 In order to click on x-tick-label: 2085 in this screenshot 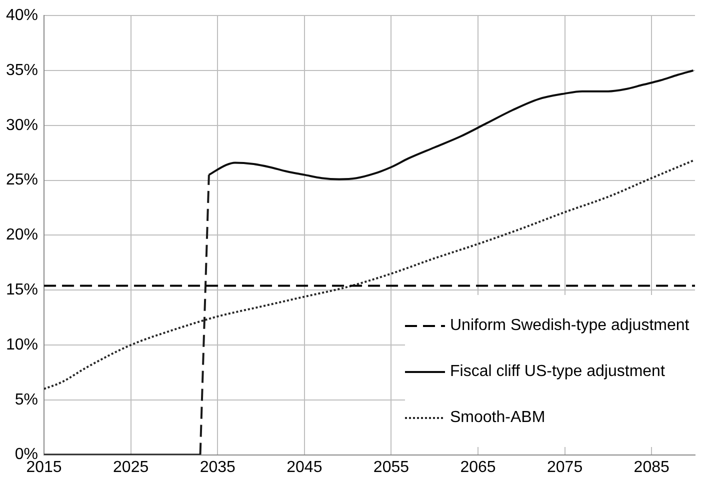, I will do `click(652, 467)`.